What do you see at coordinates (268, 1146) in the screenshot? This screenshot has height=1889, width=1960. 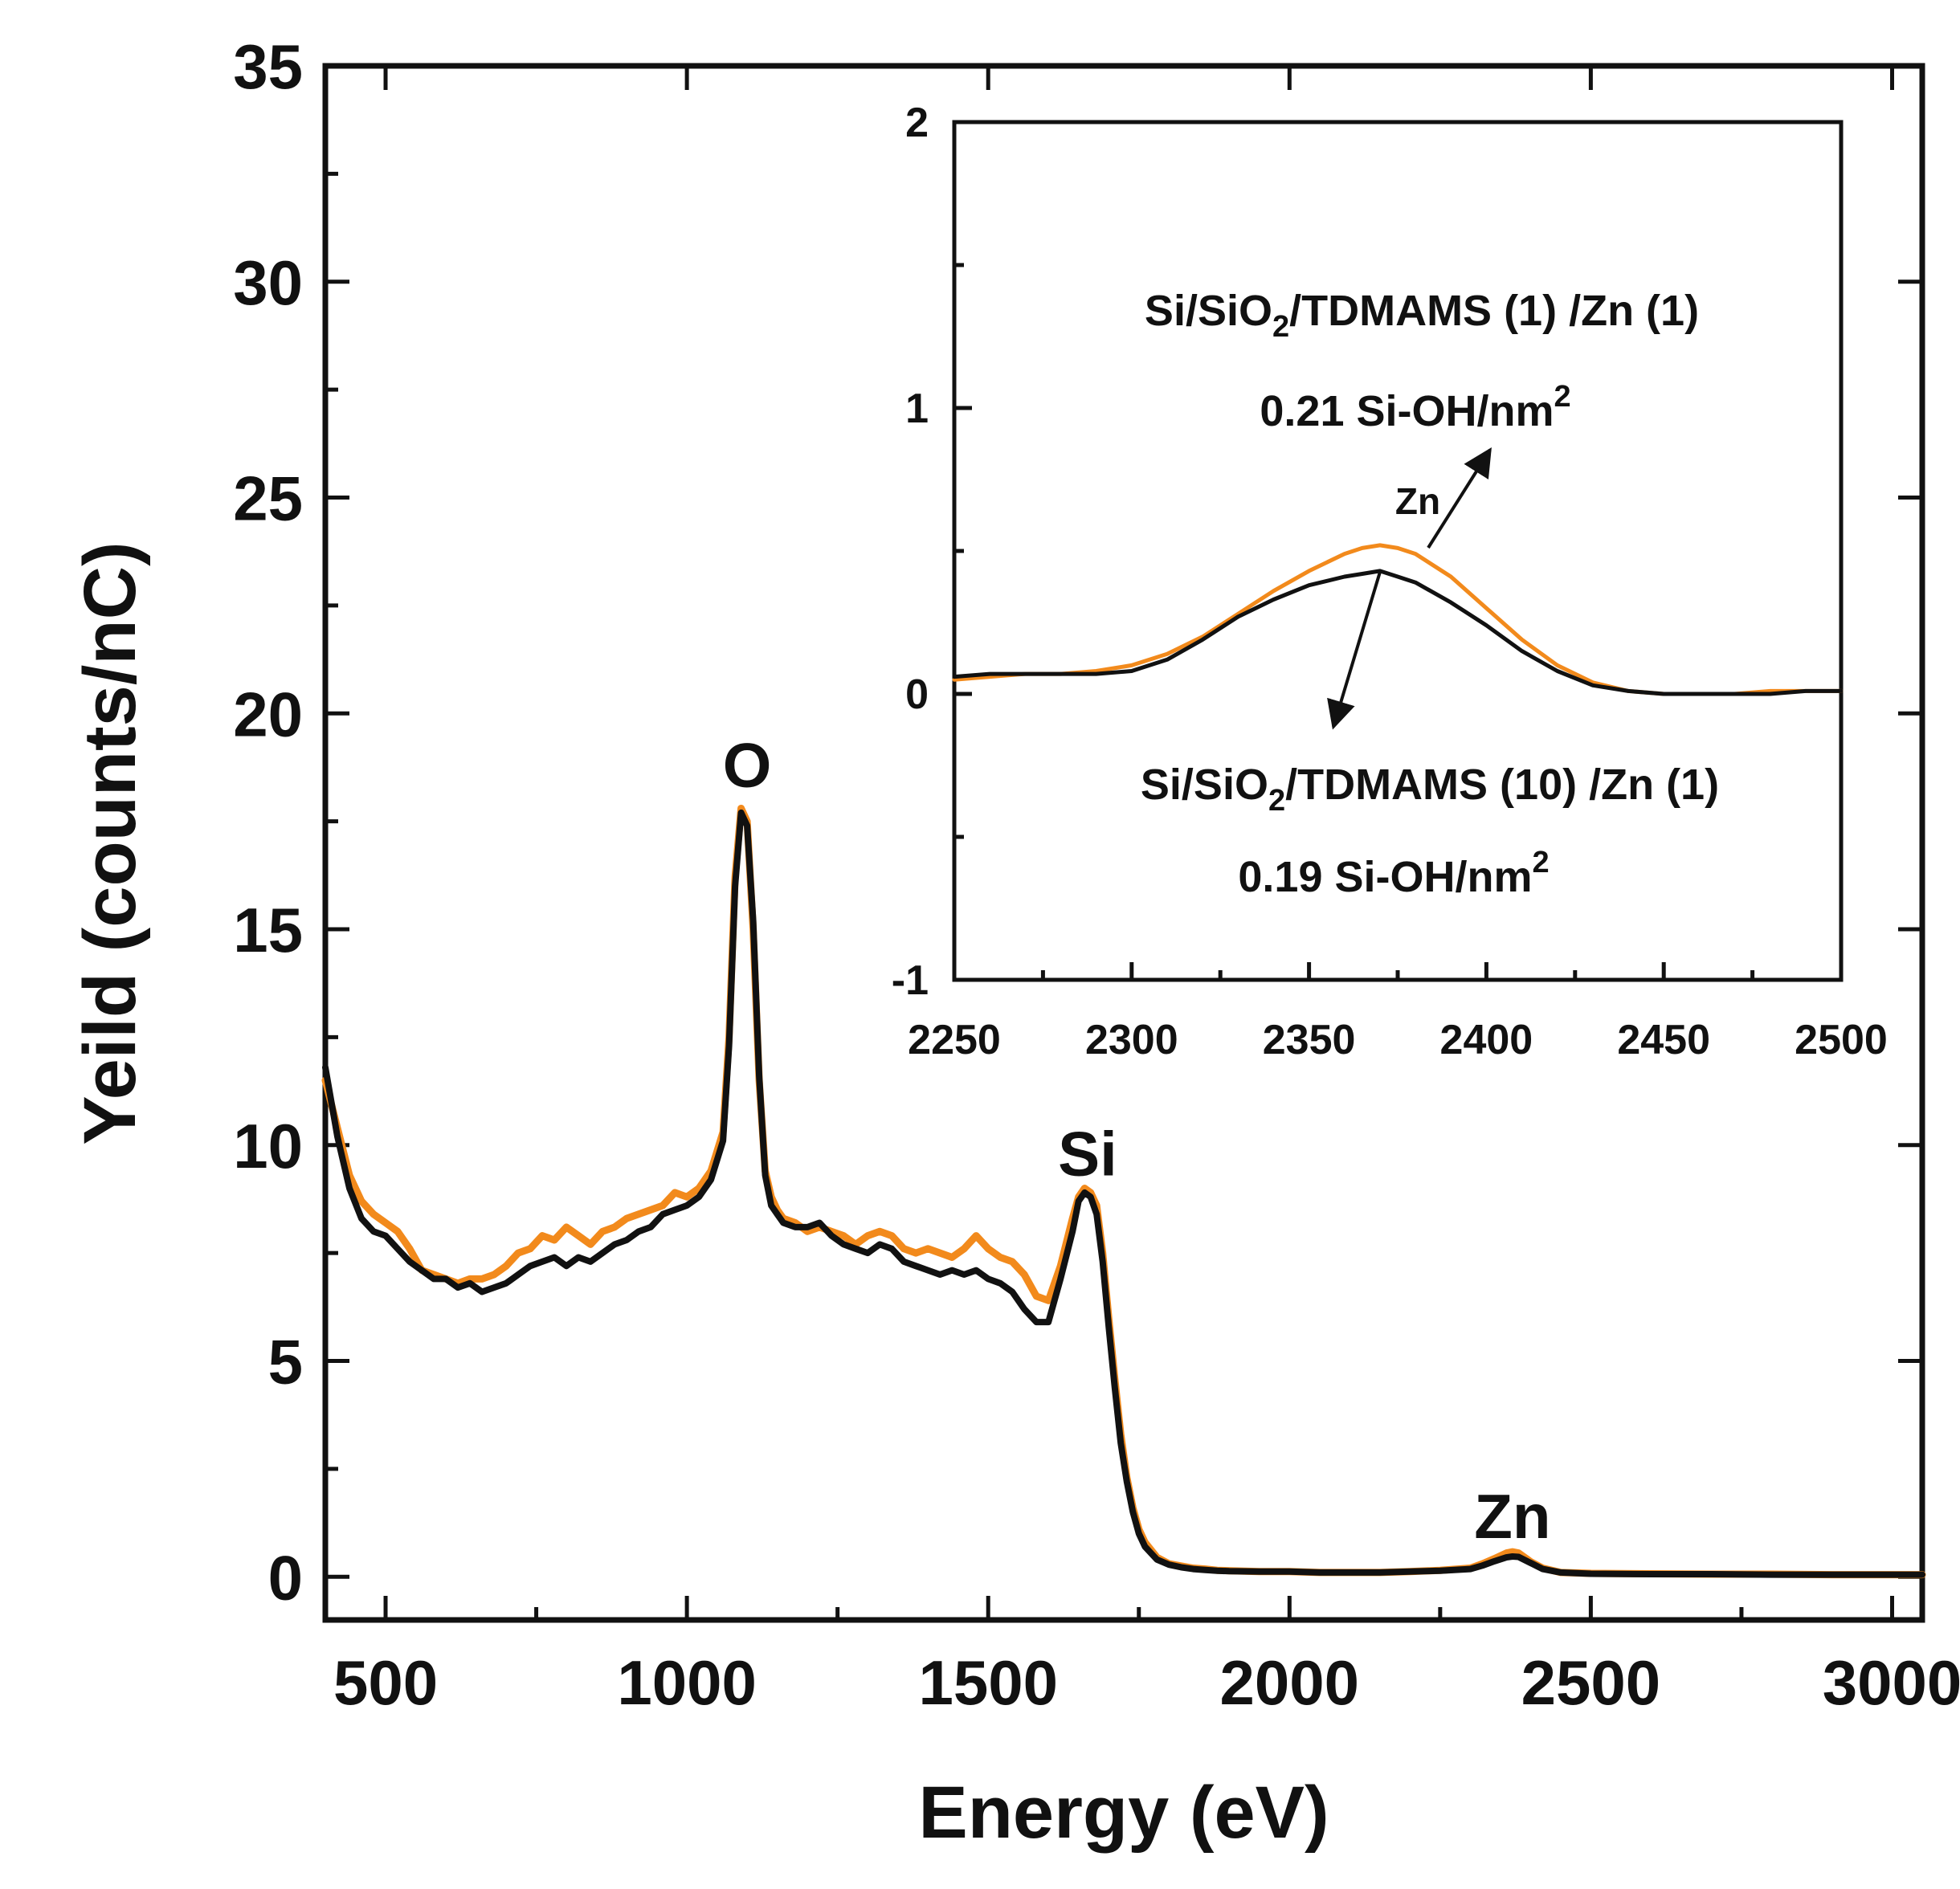 I see `y-tick-label: 10` at bounding box center [268, 1146].